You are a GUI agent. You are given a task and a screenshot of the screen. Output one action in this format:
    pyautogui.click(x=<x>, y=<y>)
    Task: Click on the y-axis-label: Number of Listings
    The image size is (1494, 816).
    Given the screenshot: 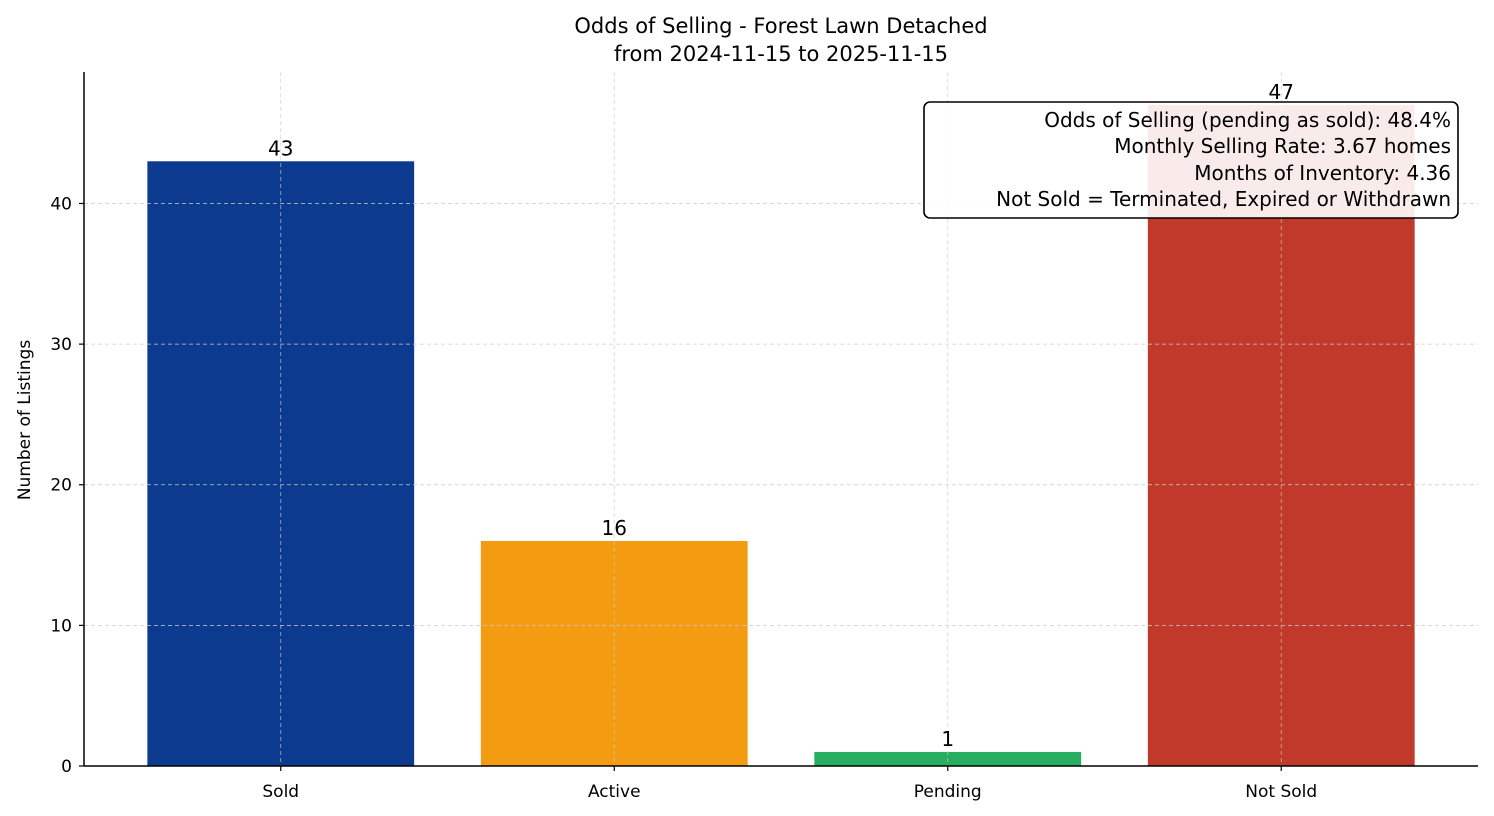 What is the action you would take?
    pyautogui.click(x=25, y=420)
    